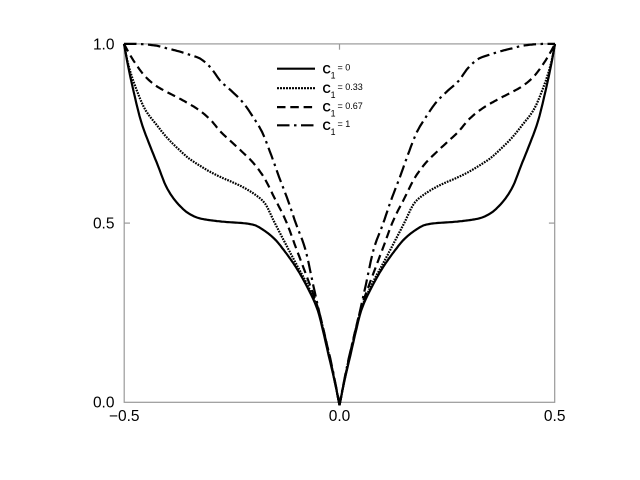  Describe the element at coordinates (104, 44) in the screenshot. I see `svg-text: 1.0` at that location.